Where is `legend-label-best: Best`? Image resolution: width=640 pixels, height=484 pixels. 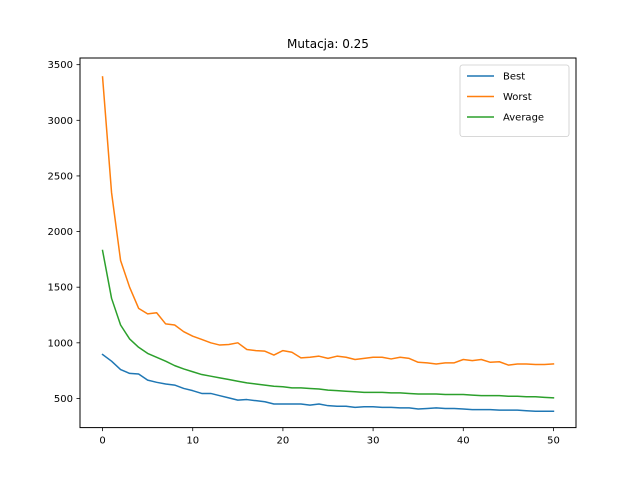 legend-label-best: Best is located at coordinates (514, 77).